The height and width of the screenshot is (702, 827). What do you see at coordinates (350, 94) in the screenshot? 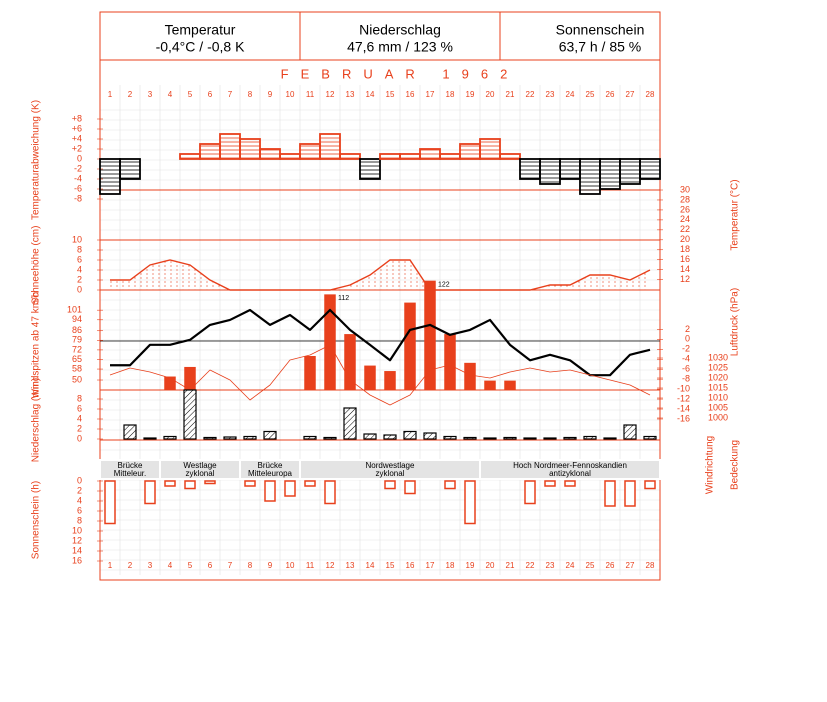
I see `day-label: 13` at bounding box center [350, 94].